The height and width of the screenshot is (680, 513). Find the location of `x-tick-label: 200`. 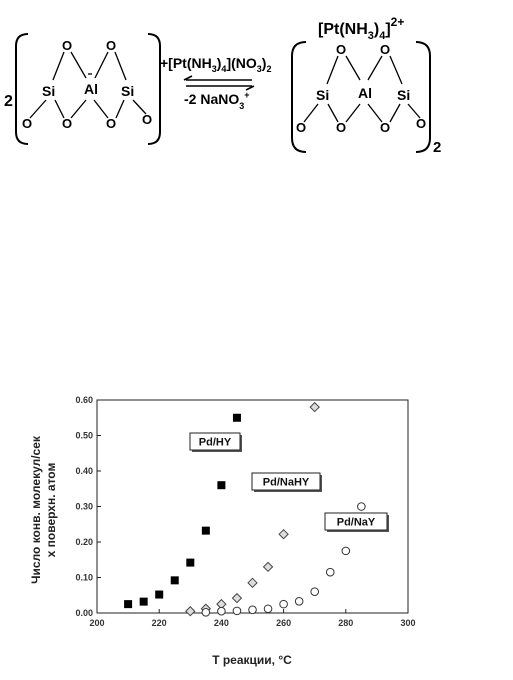

x-tick-label: 200 is located at coordinates (96, 623).